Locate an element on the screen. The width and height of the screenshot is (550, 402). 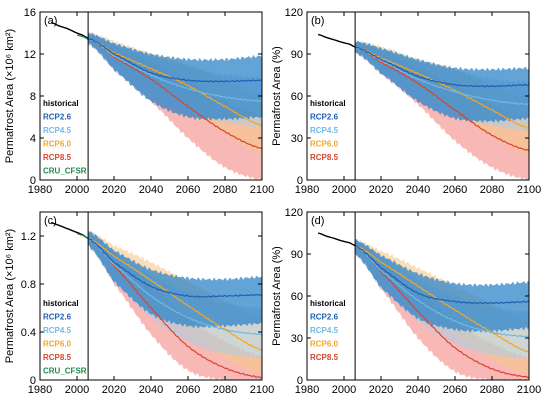
y-tick-label: 16 is located at coordinates (30, 13).